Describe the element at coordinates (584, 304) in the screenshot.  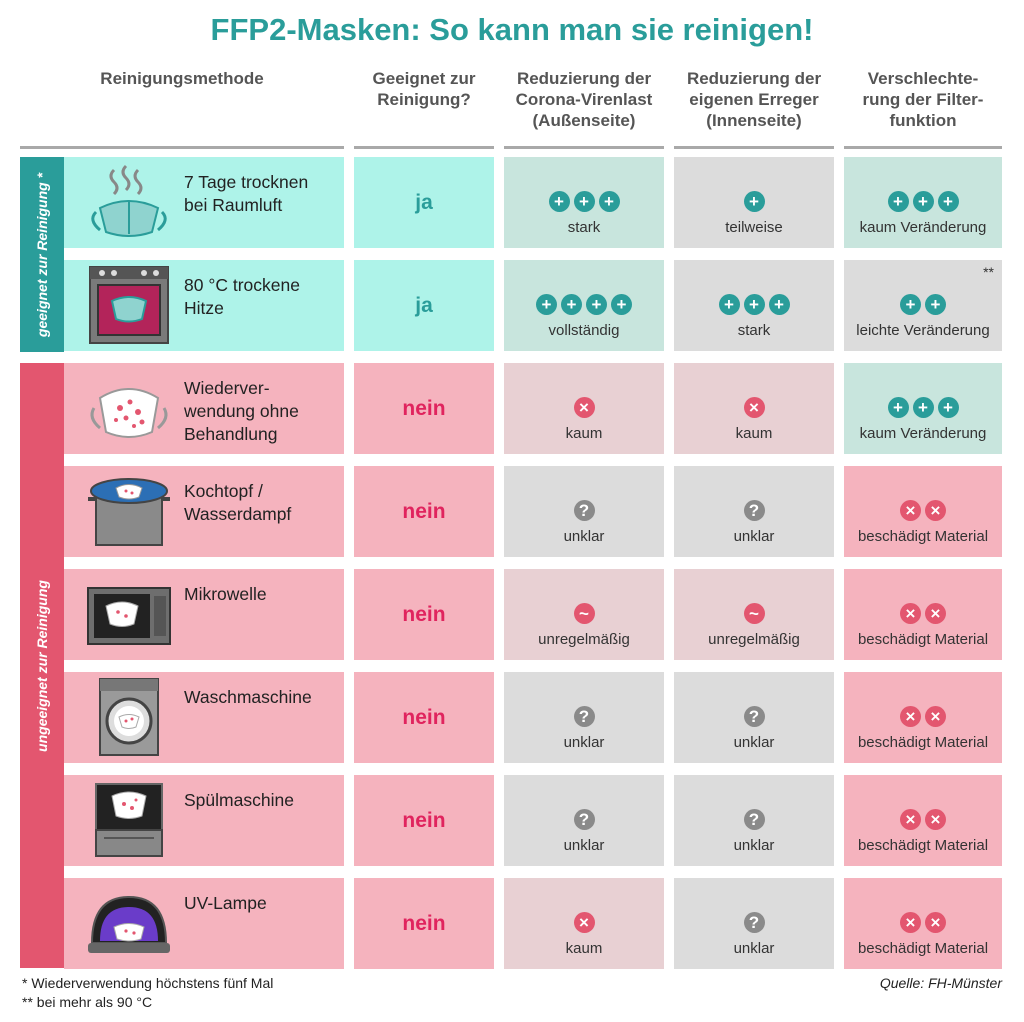
I see `rating-symbols: + + + +` at that location.